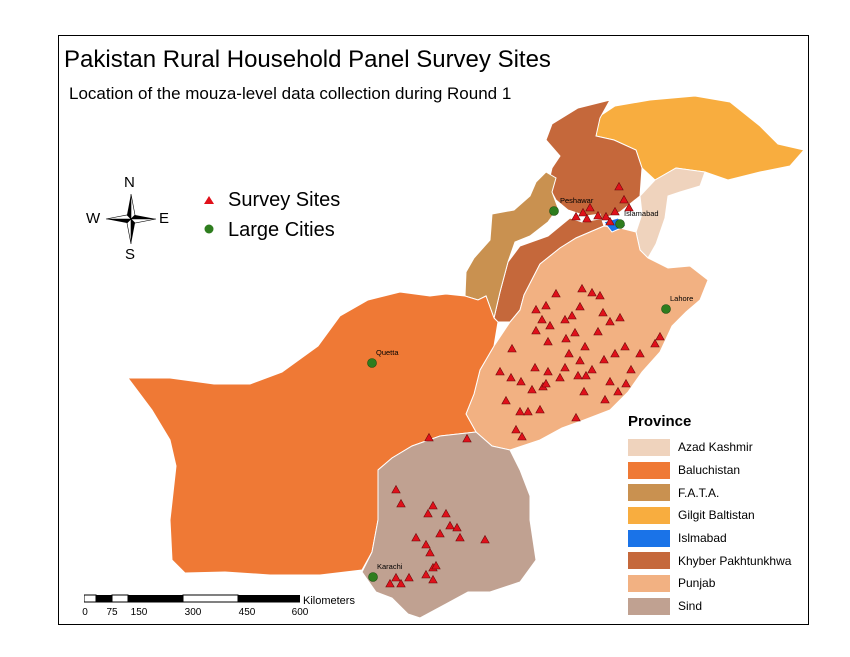 This screenshot has width=850, height=657. I want to click on legend-item-azad-kashmir: Azad Kashmir, so click(709, 447).